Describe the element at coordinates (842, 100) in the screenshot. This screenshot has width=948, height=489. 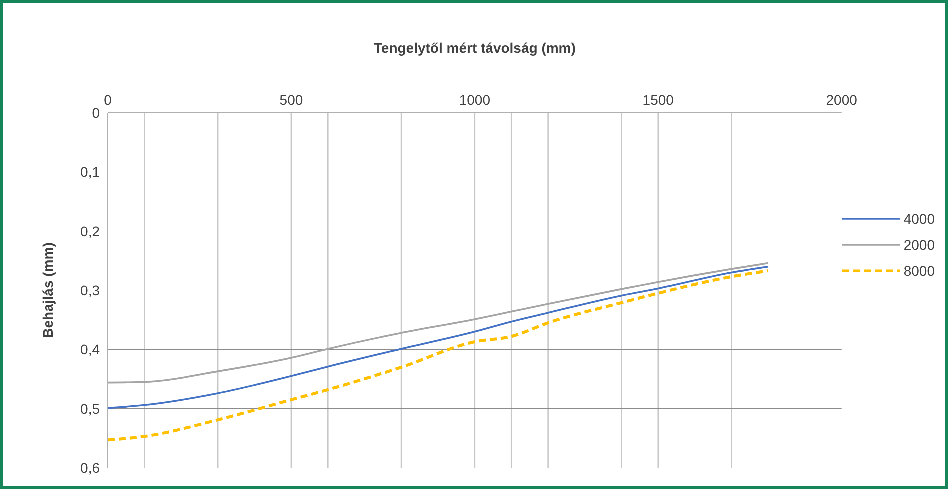
I see `x-tick-label: 2000` at that location.